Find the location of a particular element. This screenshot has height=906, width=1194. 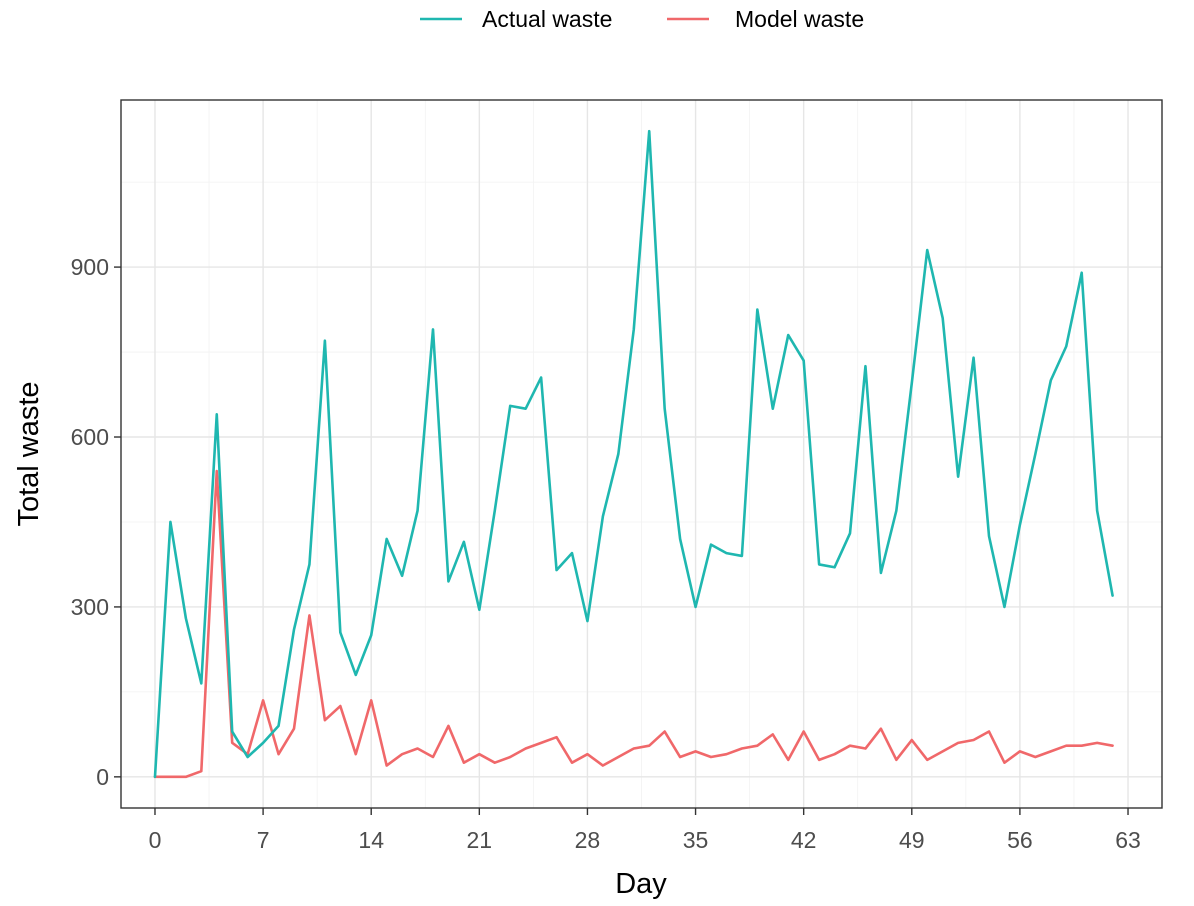

y-tick-label: 0 is located at coordinates (102, 777).